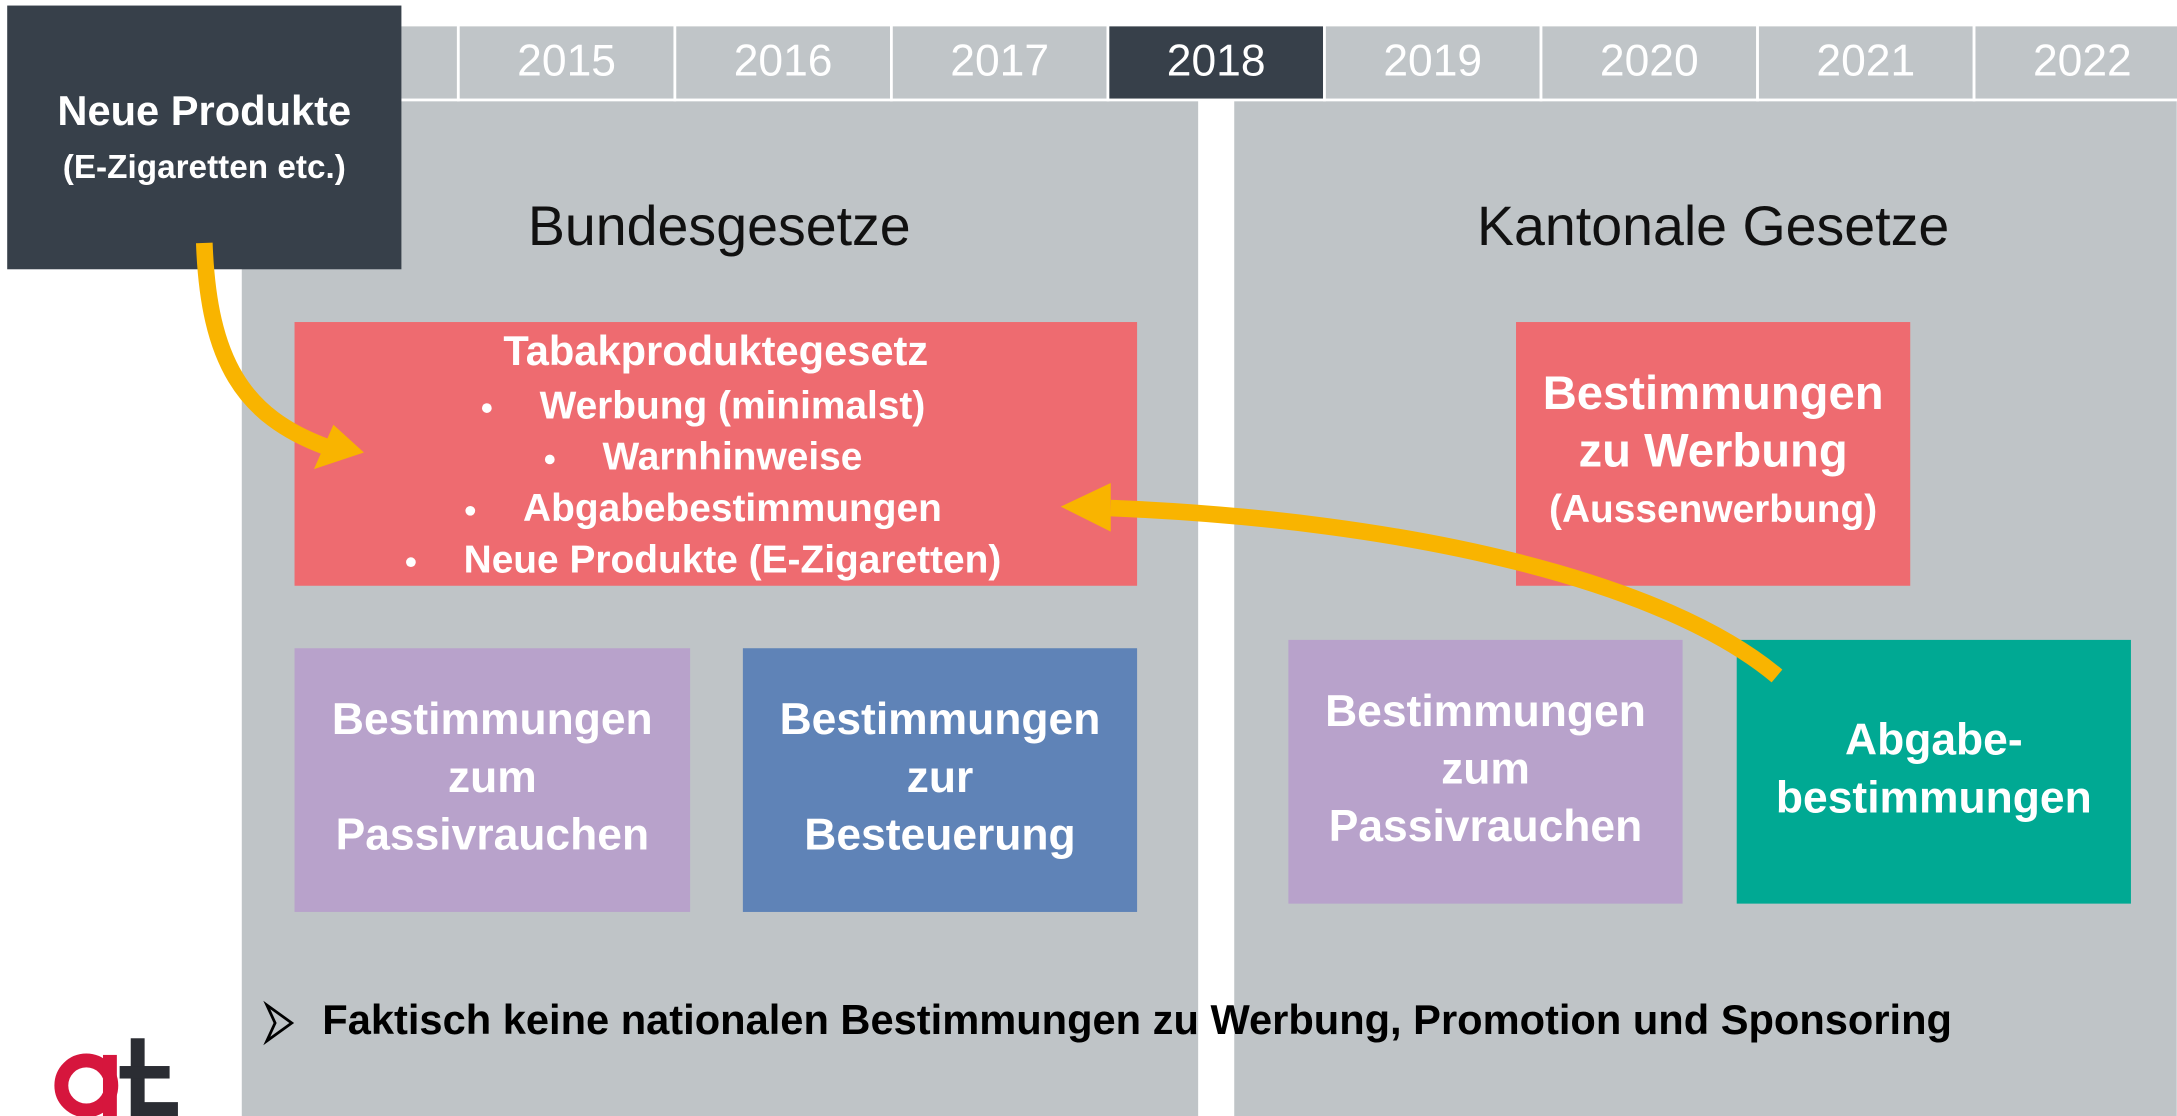  Describe the element at coordinates (733, 457) in the screenshot. I see `box-item: Warnhinweise` at that location.